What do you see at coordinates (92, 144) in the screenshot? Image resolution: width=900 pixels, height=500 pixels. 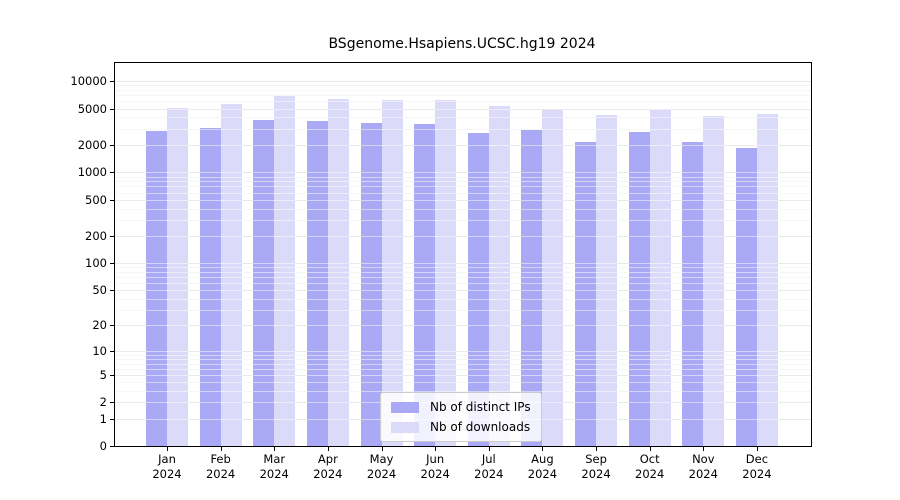 I see `y-tick-label: 2000` at bounding box center [92, 144].